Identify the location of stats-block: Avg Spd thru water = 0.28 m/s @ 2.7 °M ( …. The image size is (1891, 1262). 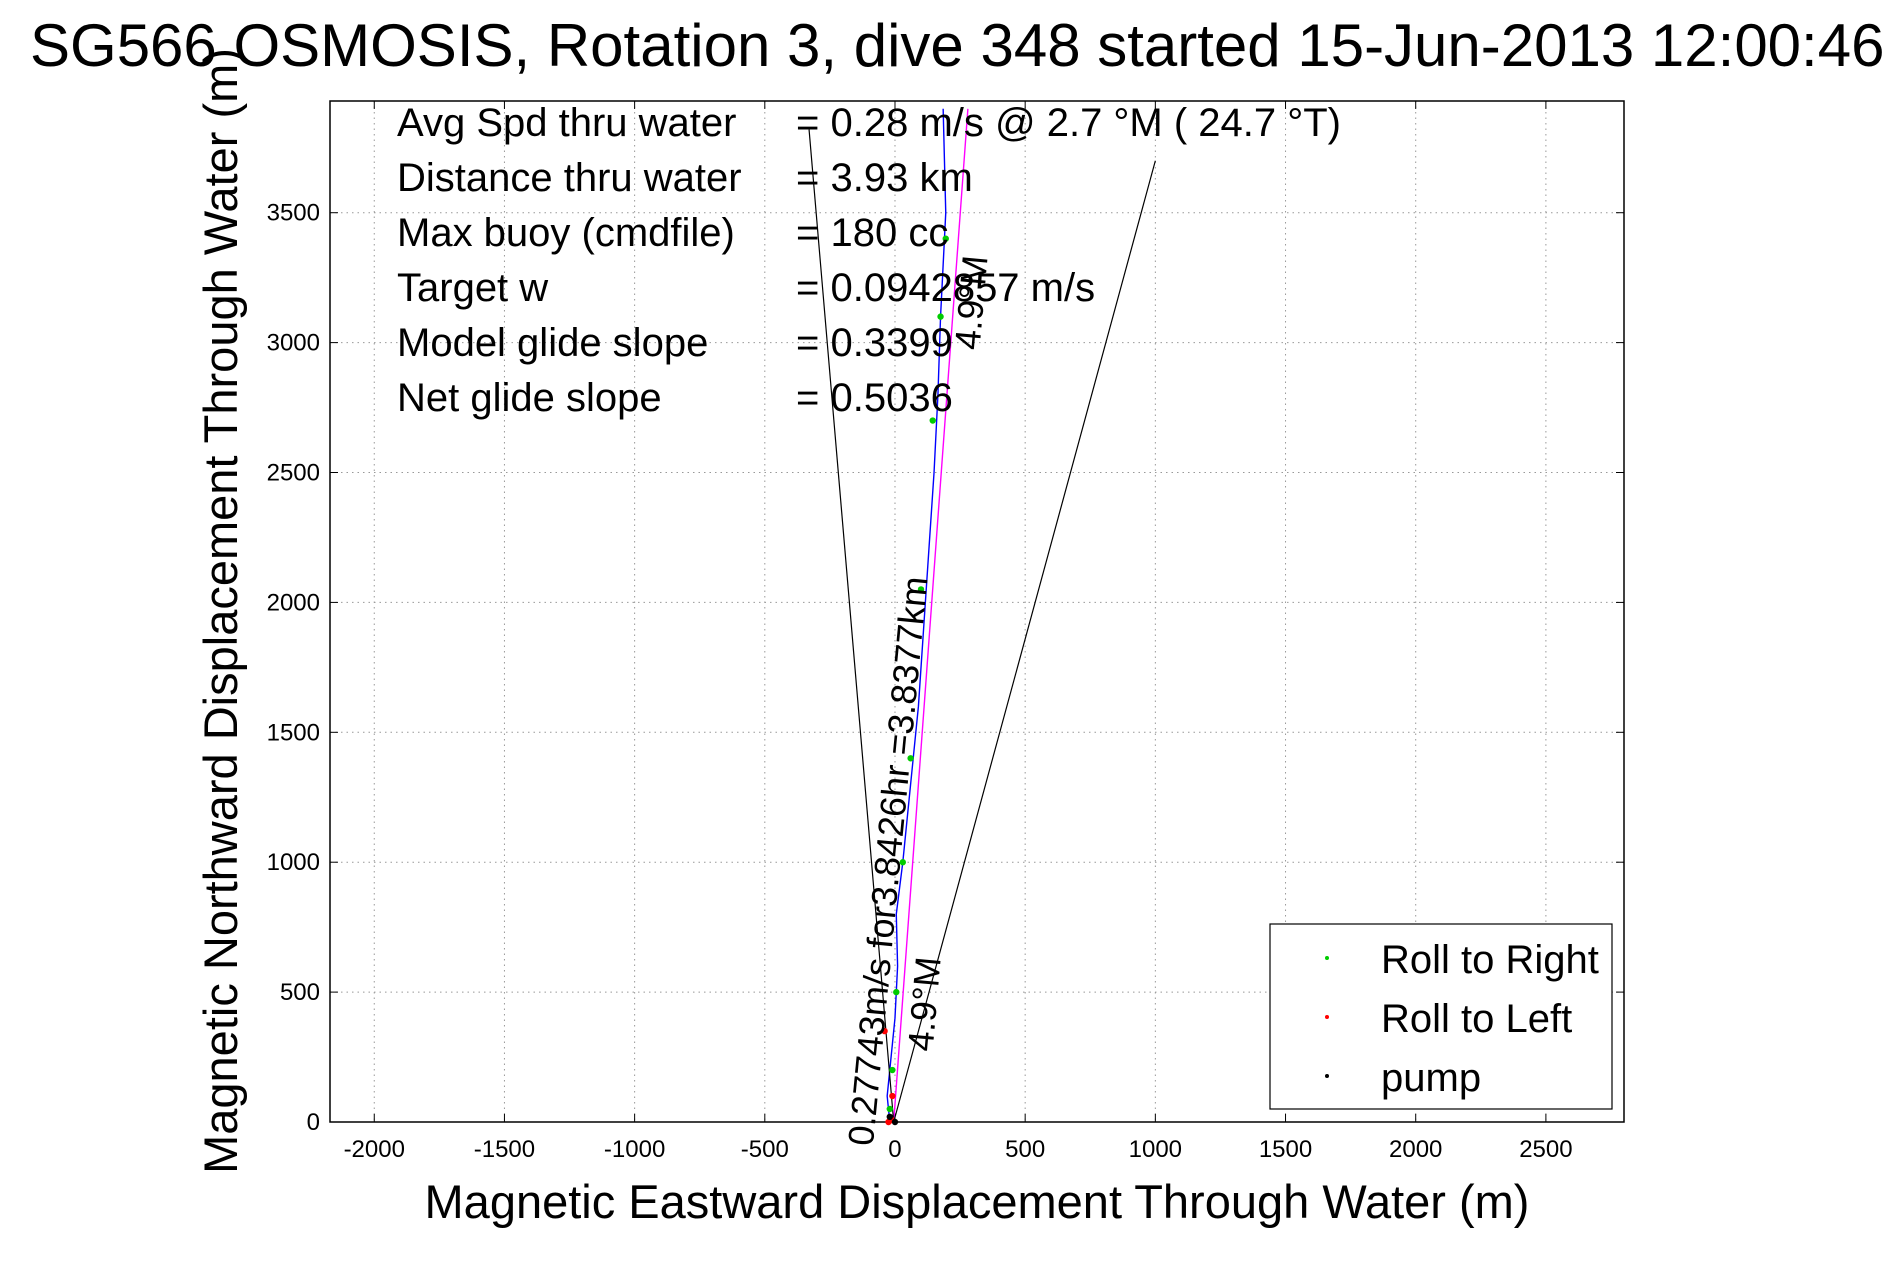
(869, 260).